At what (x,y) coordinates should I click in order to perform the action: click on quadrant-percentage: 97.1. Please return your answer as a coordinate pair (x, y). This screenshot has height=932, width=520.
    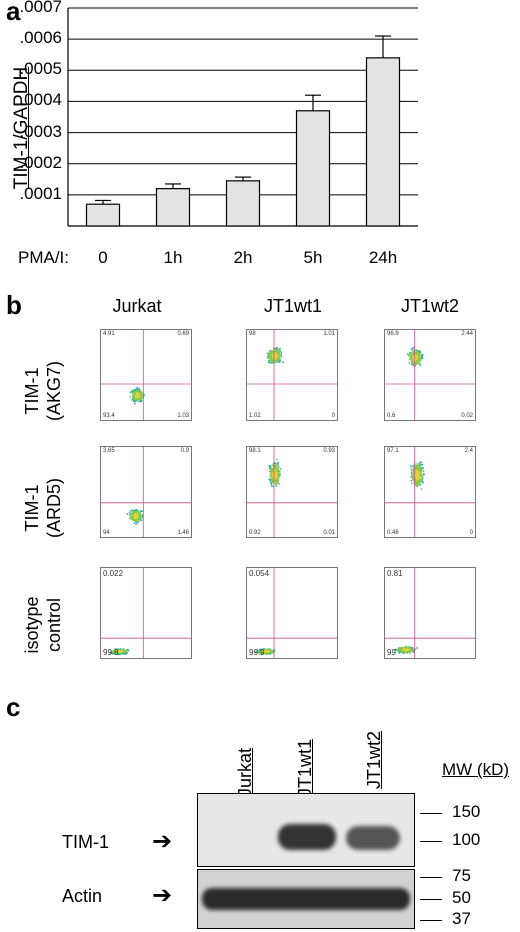
    Looking at the image, I should click on (393, 451).